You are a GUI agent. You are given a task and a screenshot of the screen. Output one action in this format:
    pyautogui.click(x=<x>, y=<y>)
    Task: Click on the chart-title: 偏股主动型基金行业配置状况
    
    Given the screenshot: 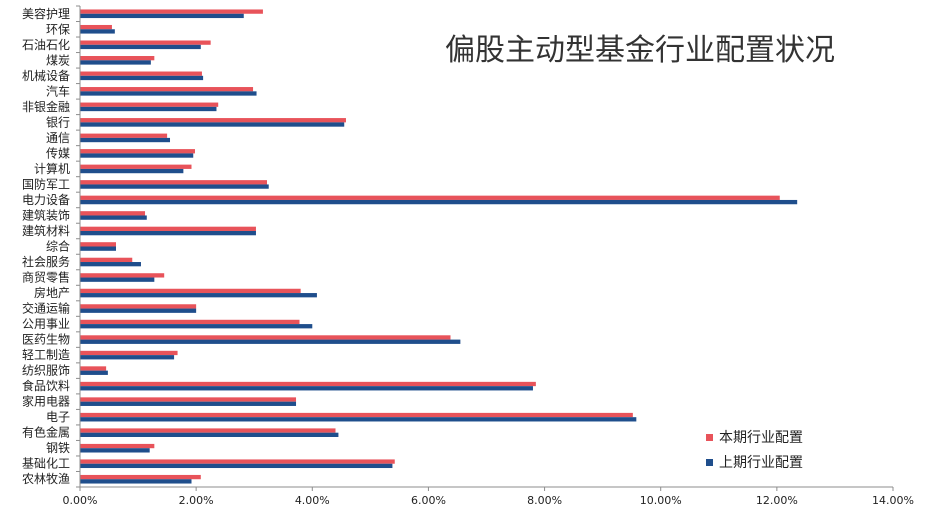 What is the action you would take?
    pyautogui.click(x=640, y=50)
    